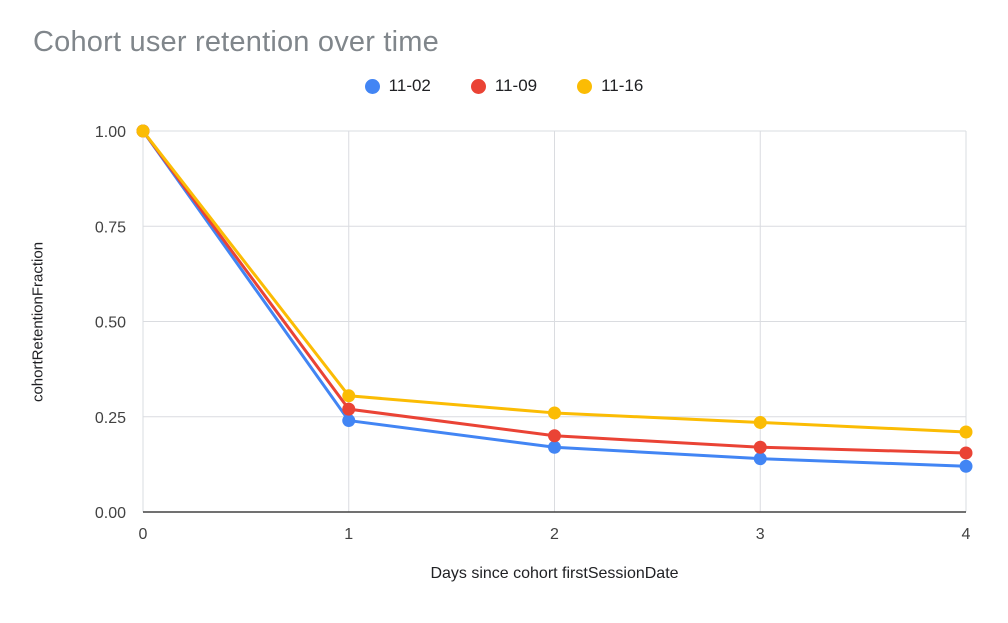  Describe the element at coordinates (622, 85) in the screenshot. I see `legend-label: 11-16` at that location.